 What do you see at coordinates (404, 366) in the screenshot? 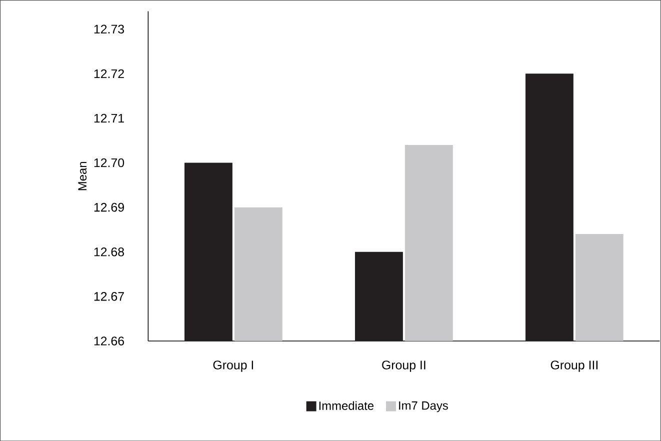
I see `x-tick-label: Group II` at bounding box center [404, 366].